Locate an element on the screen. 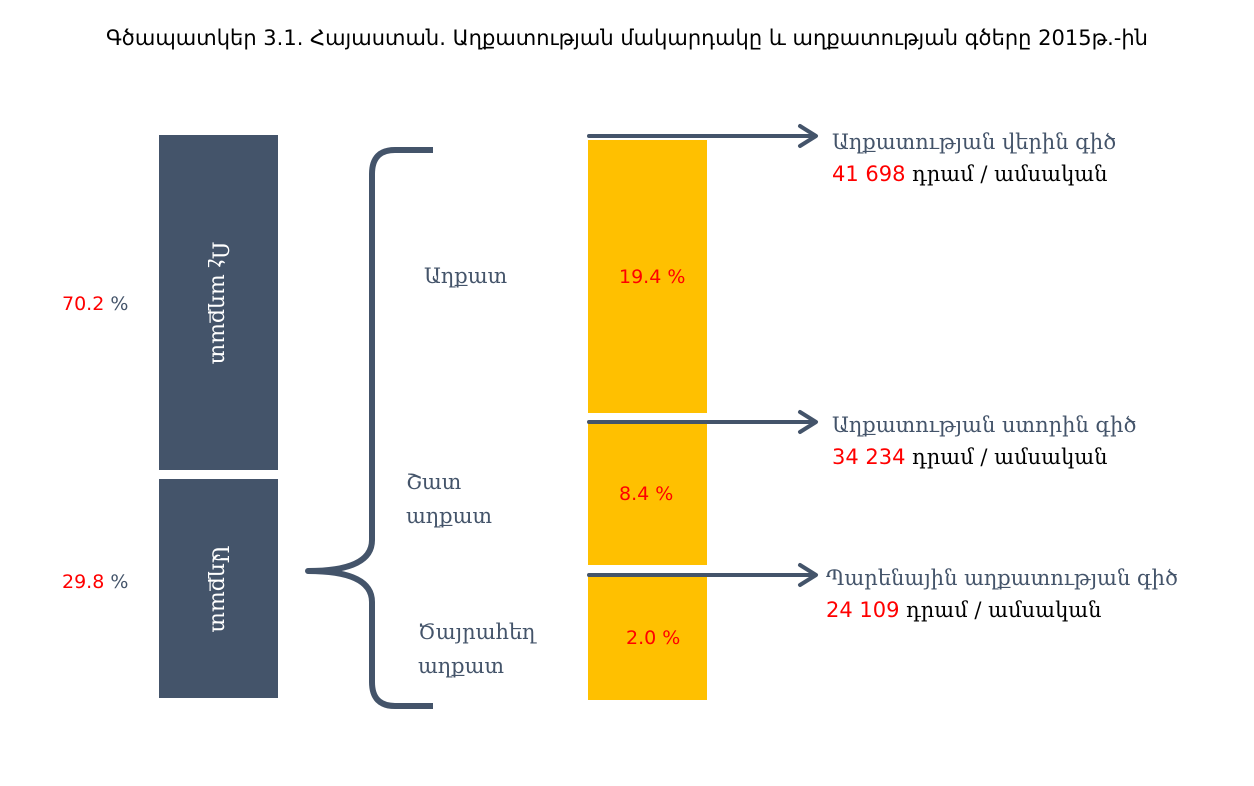 The image size is (1254, 786). non-poor-percent-sign: % is located at coordinates (119, 304).